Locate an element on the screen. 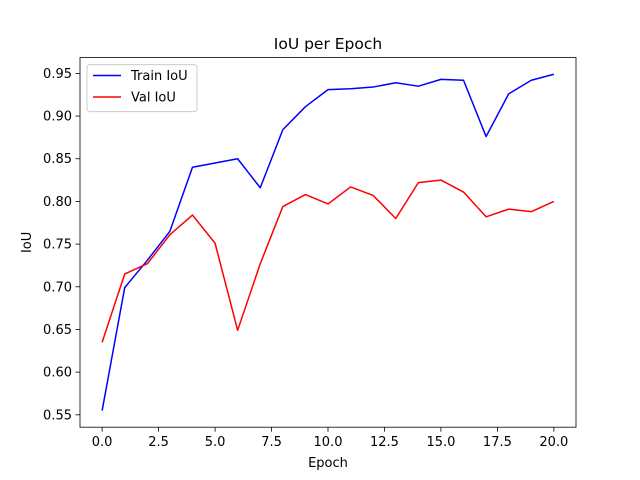  legend-label-train: Train IoU is located at coordinates (159, 76).